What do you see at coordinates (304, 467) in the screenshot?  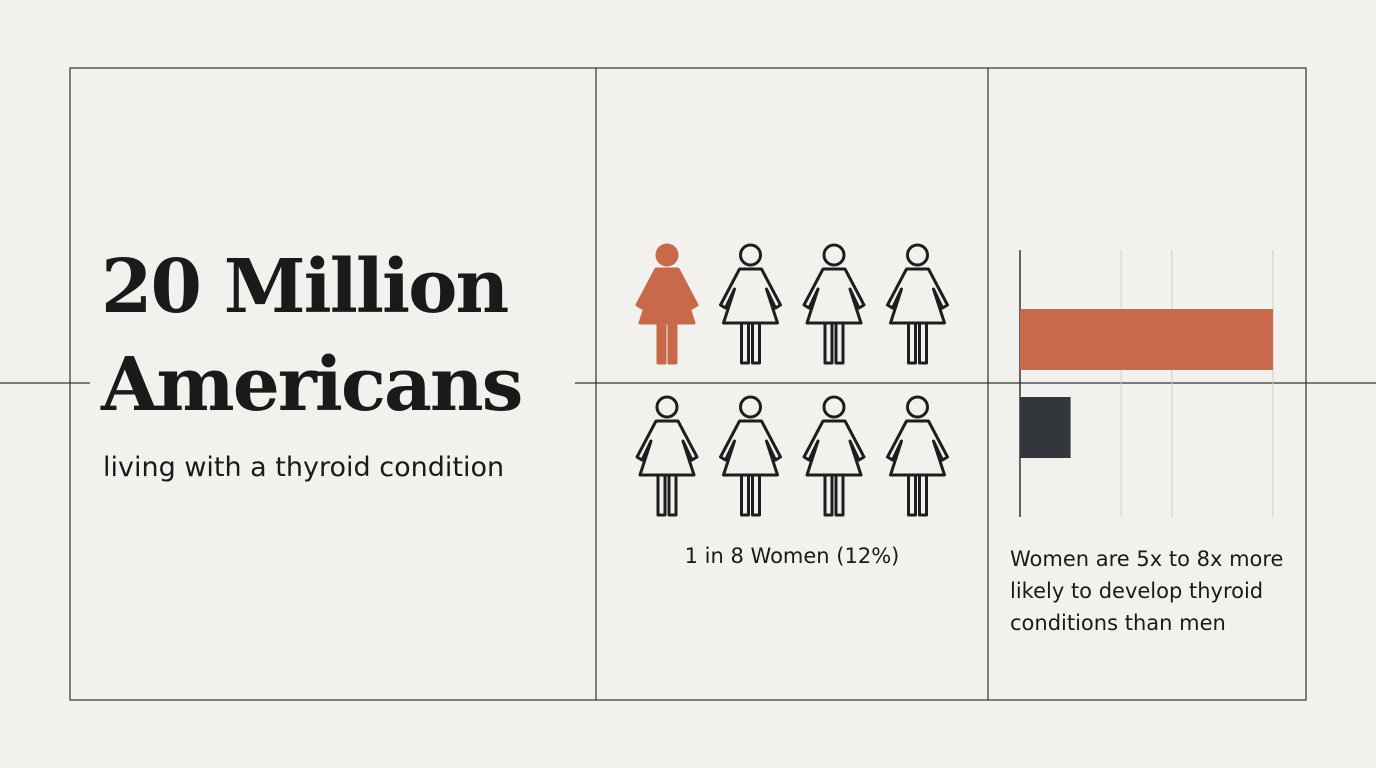 I see `subtitle: living with a thyroid condition` at bounding box center [304, 467].